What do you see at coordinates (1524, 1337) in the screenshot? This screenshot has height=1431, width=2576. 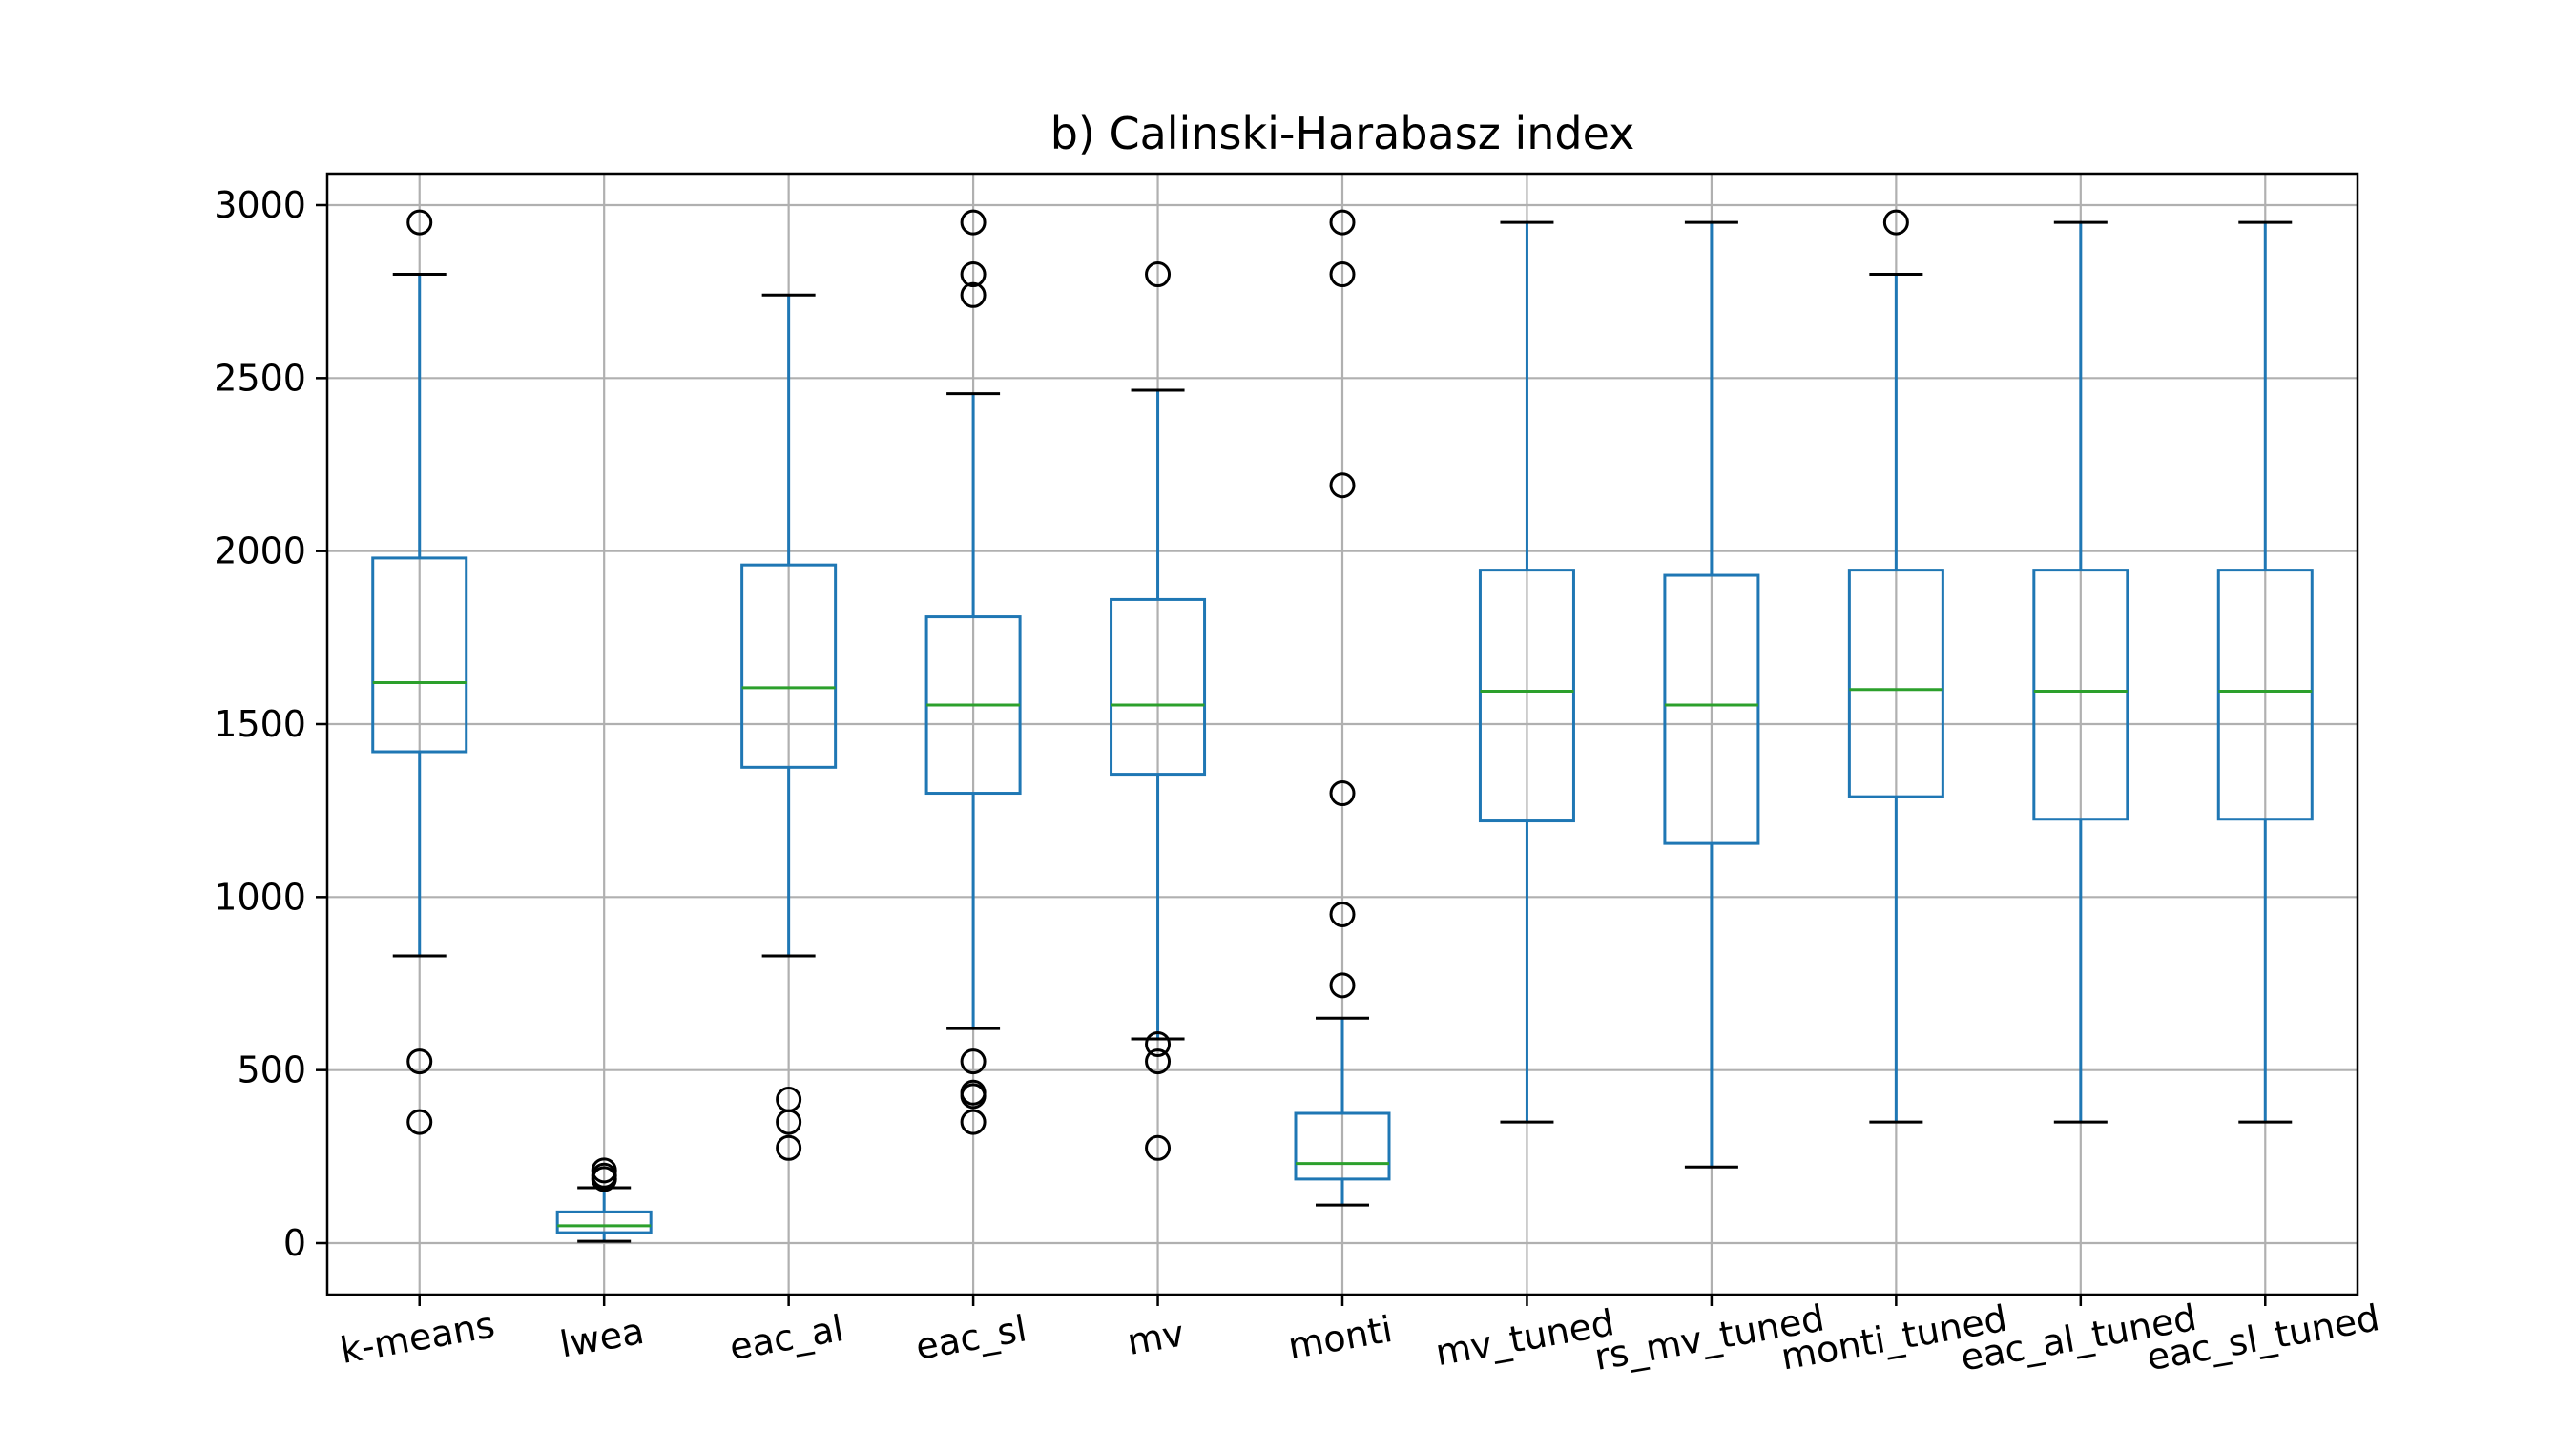 I see `x-tick-label: mv_tuned` at bounding box center [1524, 1337].